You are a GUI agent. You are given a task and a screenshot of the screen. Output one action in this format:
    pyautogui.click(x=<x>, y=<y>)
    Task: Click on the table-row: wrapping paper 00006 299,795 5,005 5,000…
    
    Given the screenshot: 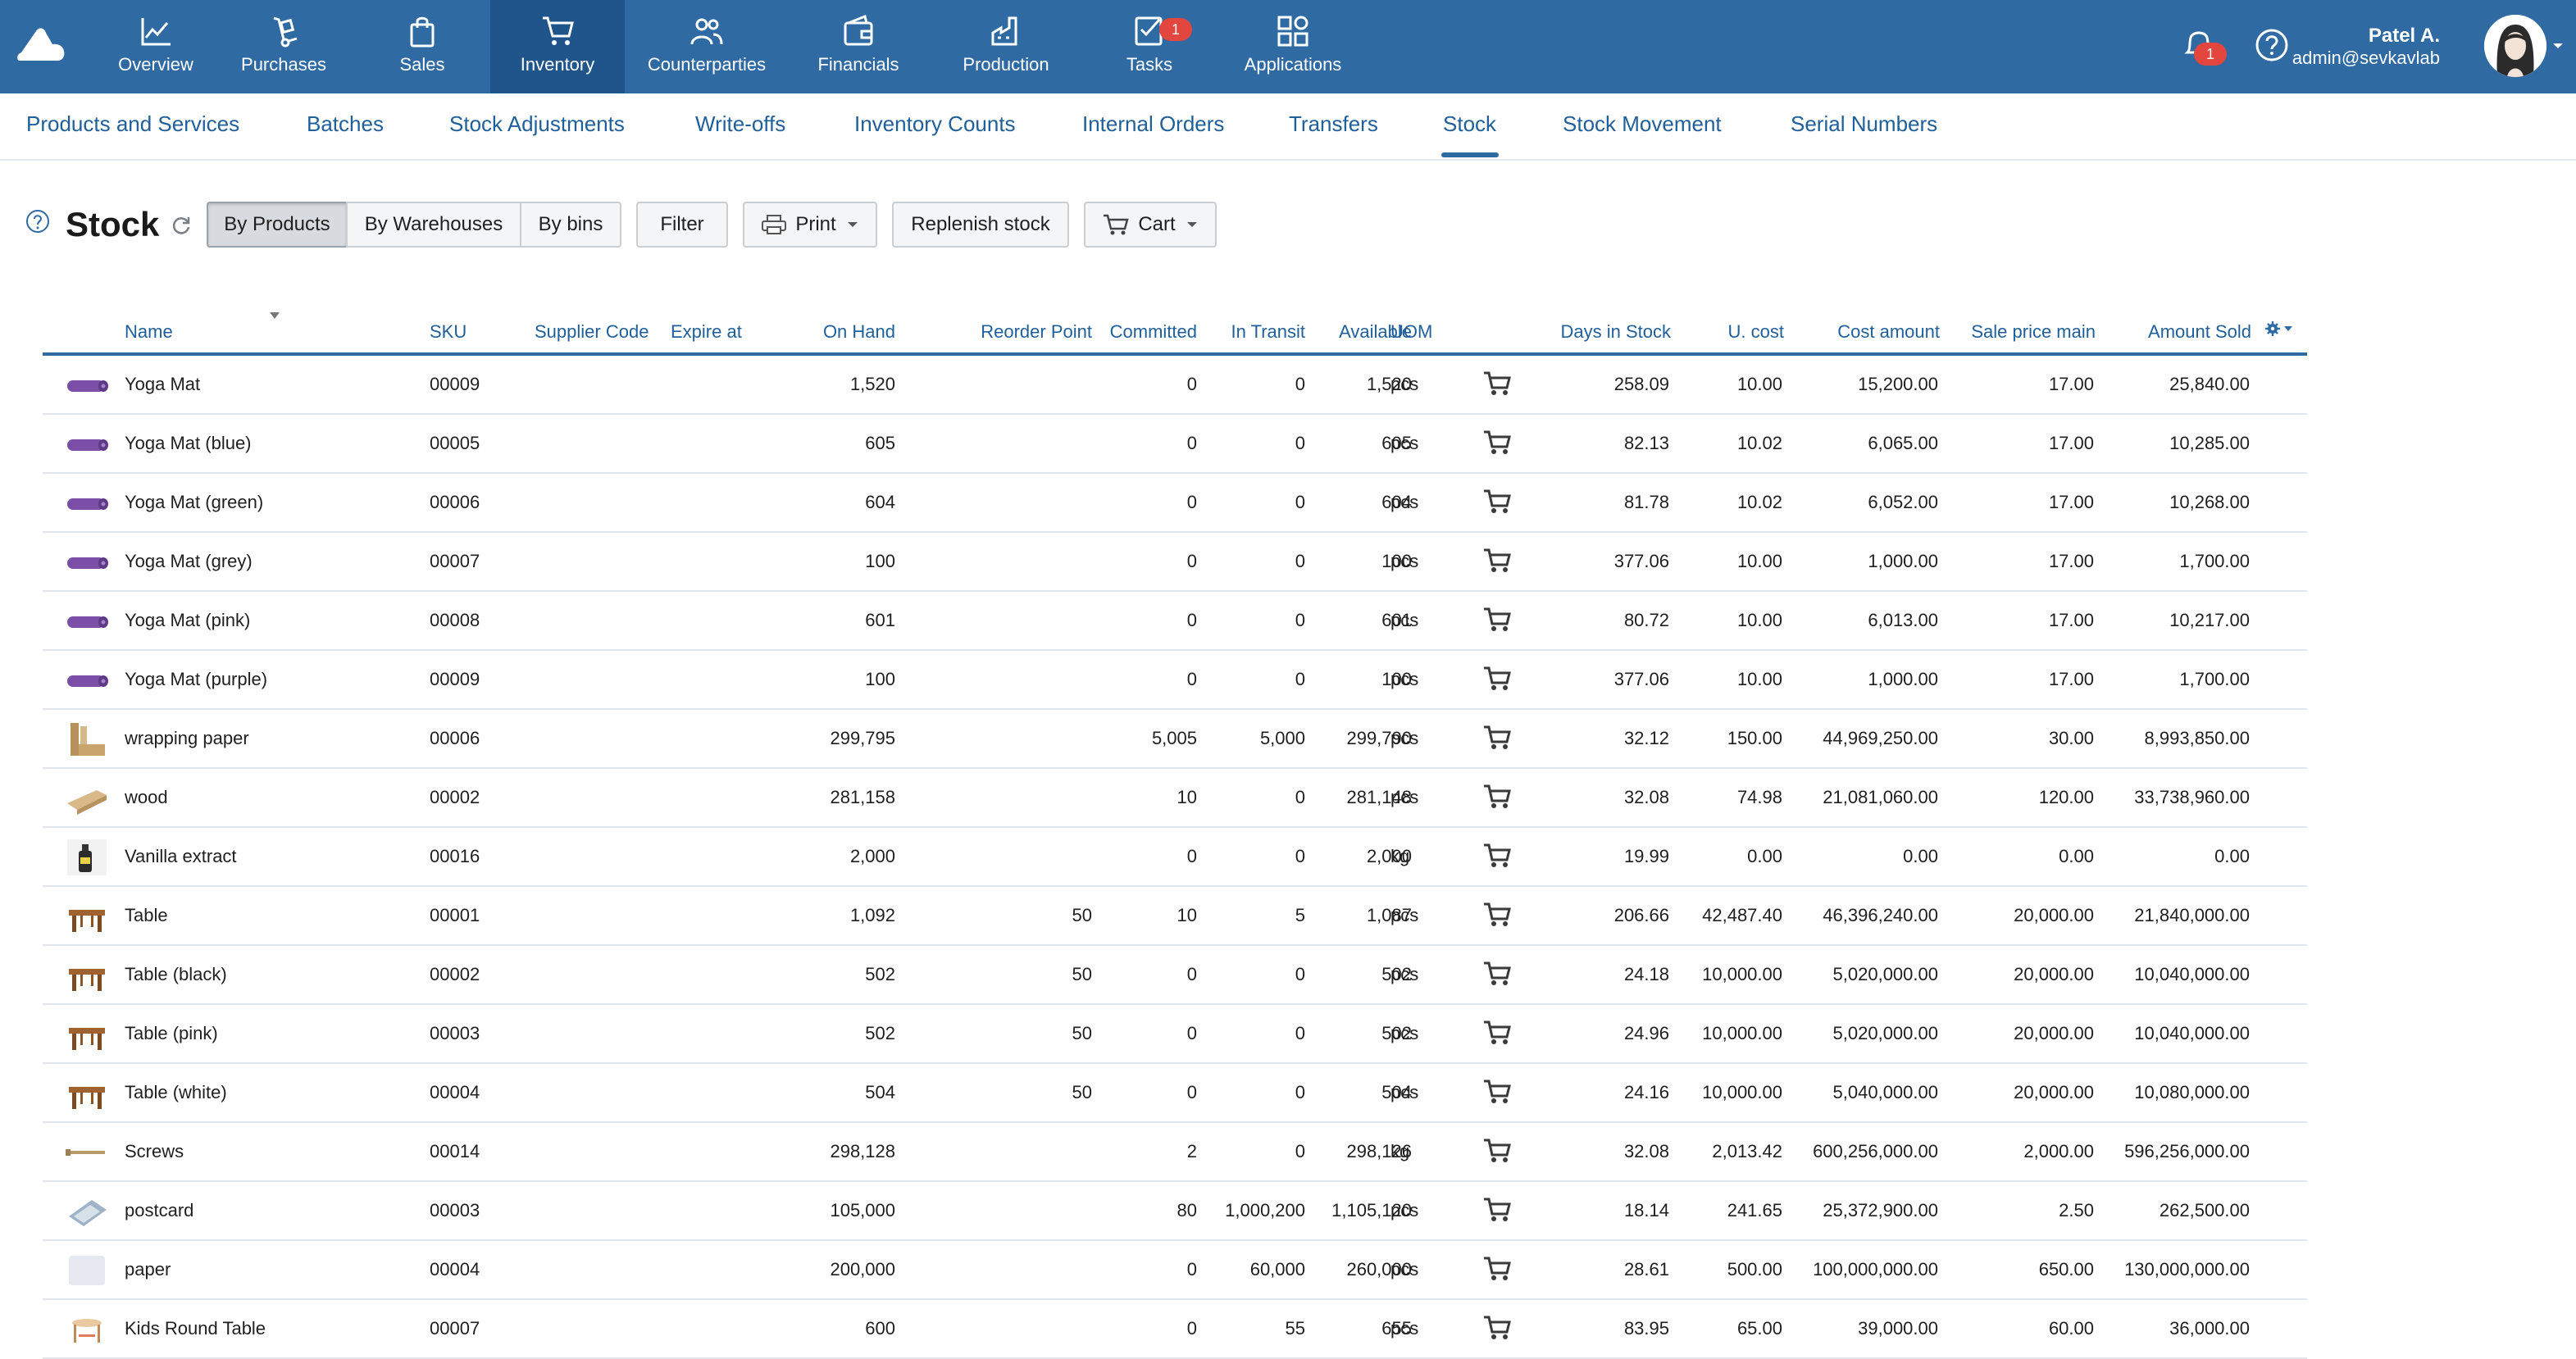 What is the action you would take?
    pyautogui.click(x=1175, y=739)
    